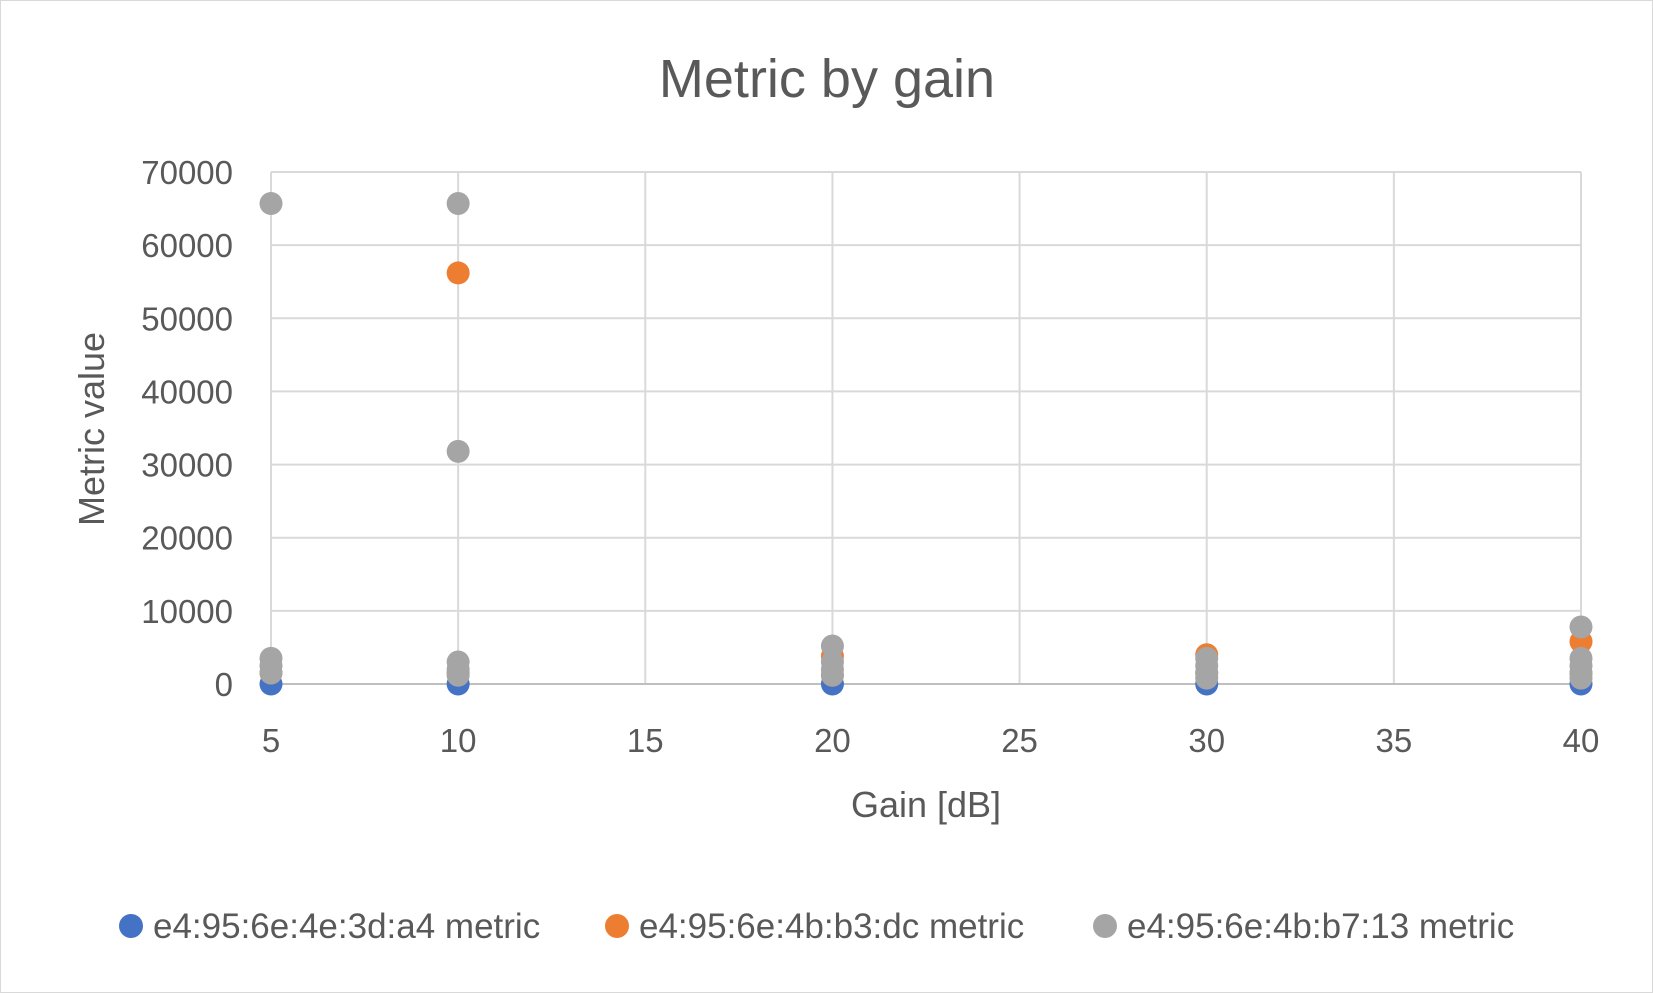 This screenshot has height=993, width=1653. I want to click on y-tick-label: 30000, so click(187, 465).